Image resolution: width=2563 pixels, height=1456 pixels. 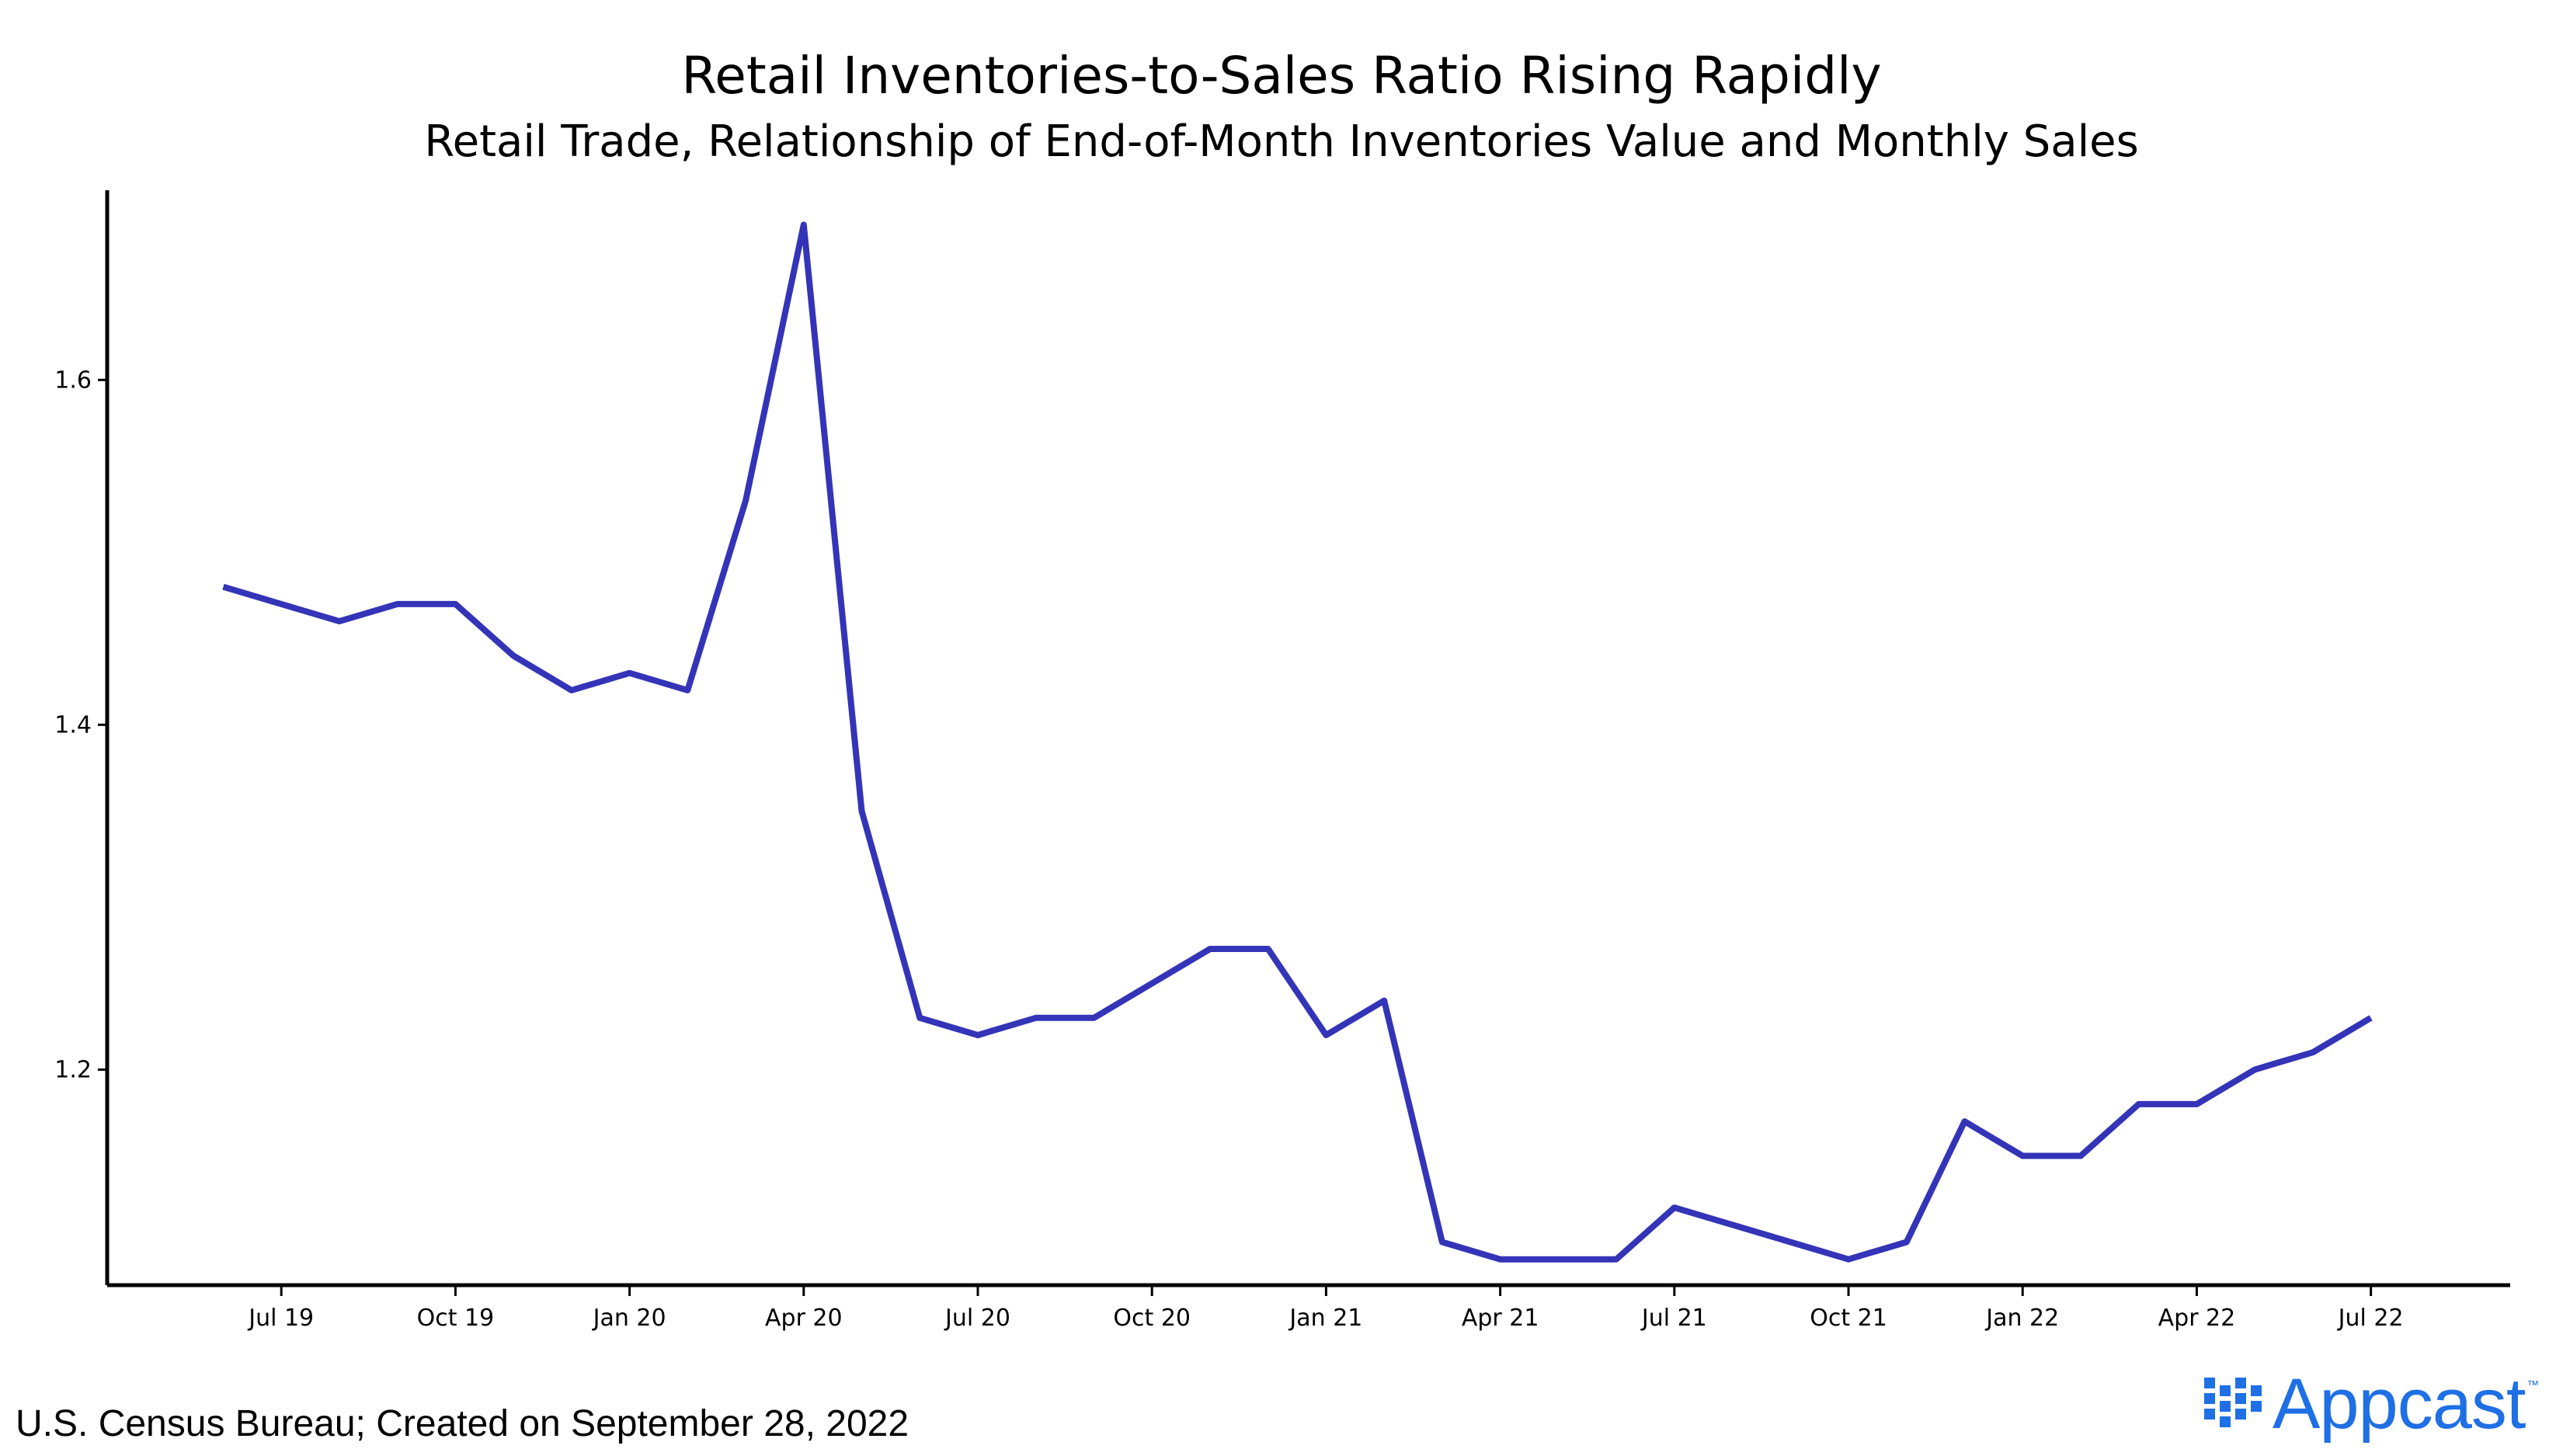 What do you see at coordinates (2233, 1402) in the screenshot?
I see `appcast-grid-icon` at bounding box center [2233, 1402].